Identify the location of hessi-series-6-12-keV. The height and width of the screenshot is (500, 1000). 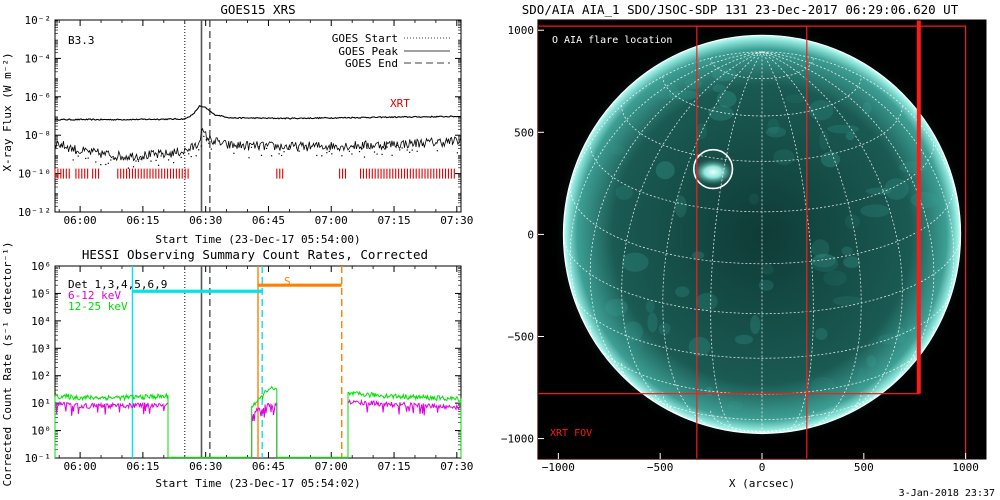
(111, 429).